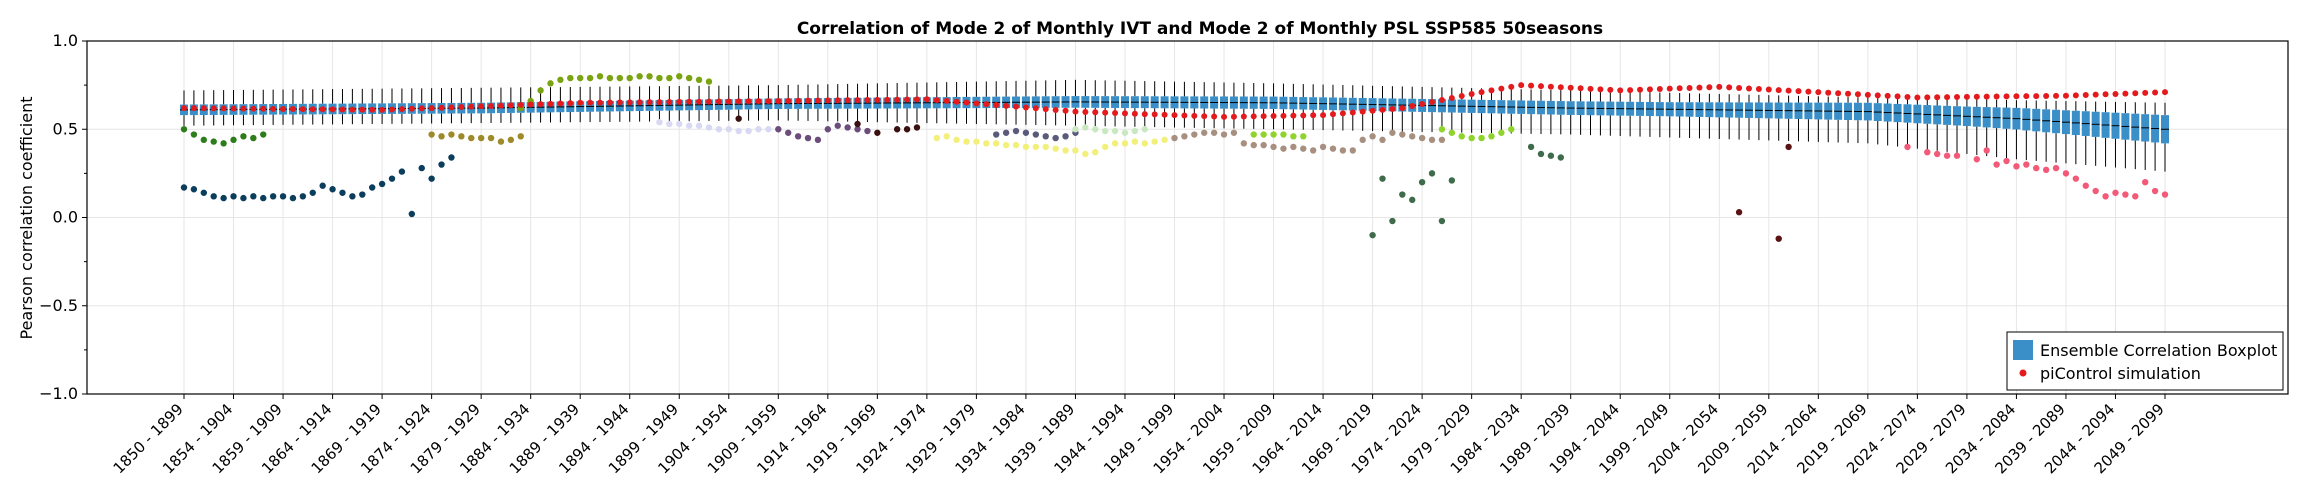 This screenshot has width=2300, height=500. I want to click on y-tick-label: 0.0, so click(65, 217).